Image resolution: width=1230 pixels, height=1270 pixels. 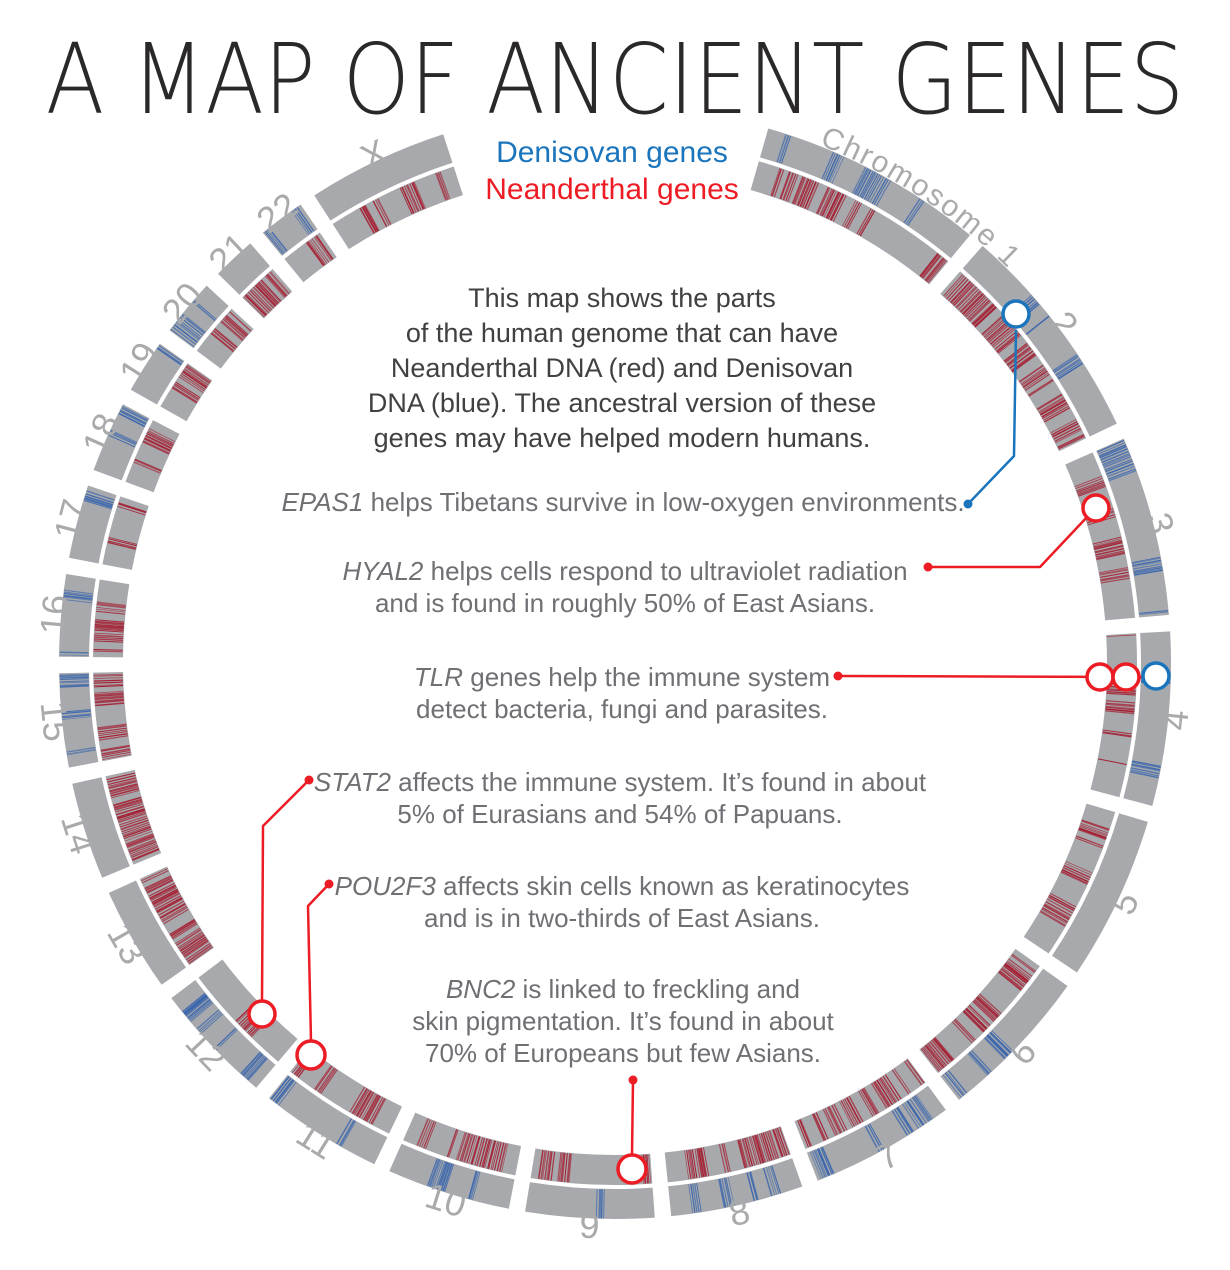 I want to click on callout-line-epas1, so click(x=992, y=417).